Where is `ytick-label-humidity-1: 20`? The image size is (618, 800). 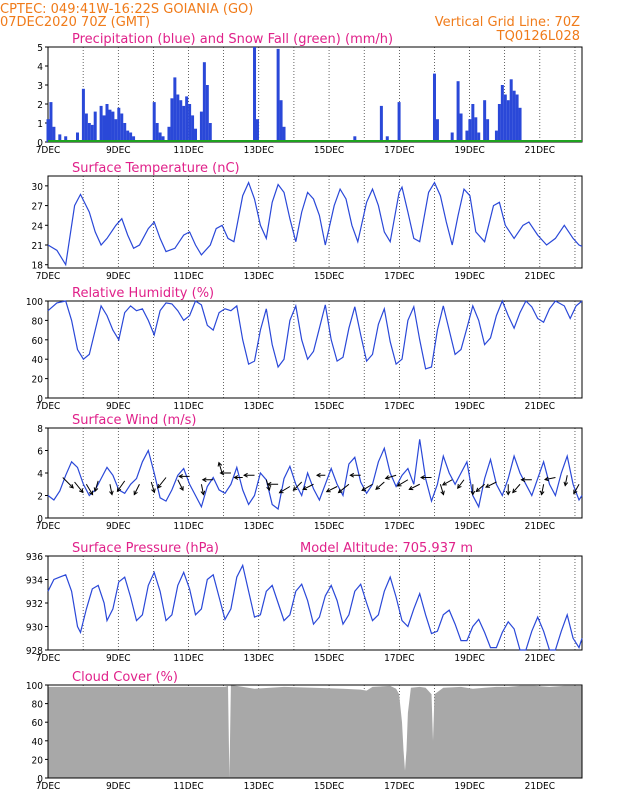 ytick-label-humidity-1: 20 is located at coordinates (38, 380).